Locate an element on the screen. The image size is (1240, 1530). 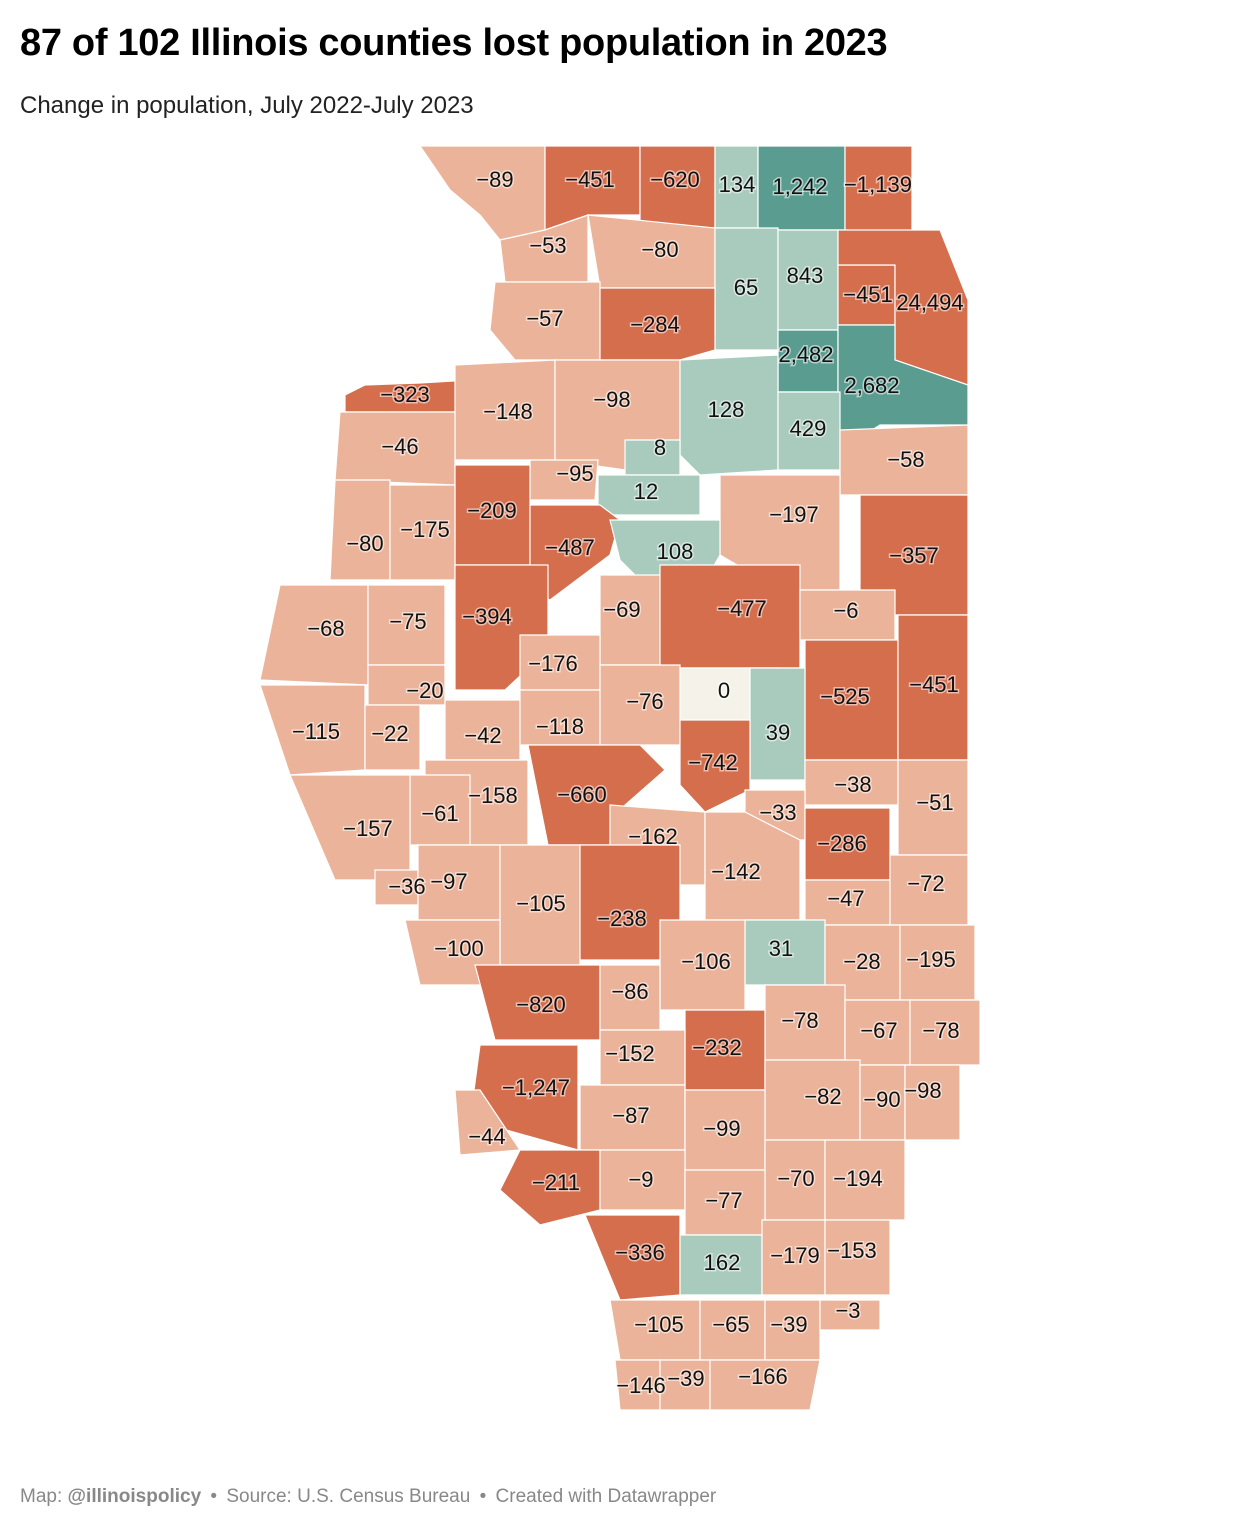
county-value-label: −153 is located at coordinates (852, 1250).